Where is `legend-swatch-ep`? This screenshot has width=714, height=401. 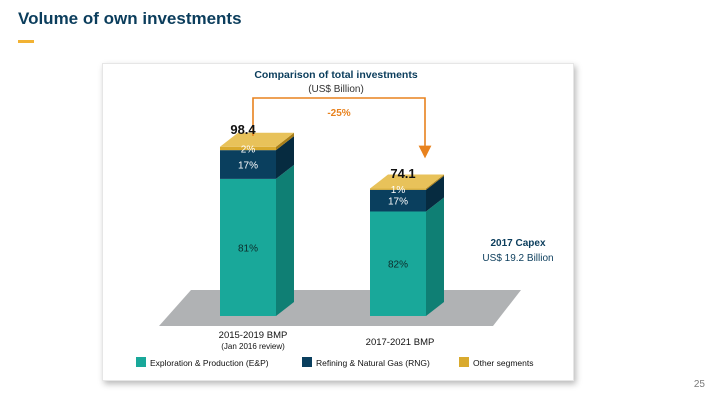
legend-swatch-ep is located at coordinates (141, 362).